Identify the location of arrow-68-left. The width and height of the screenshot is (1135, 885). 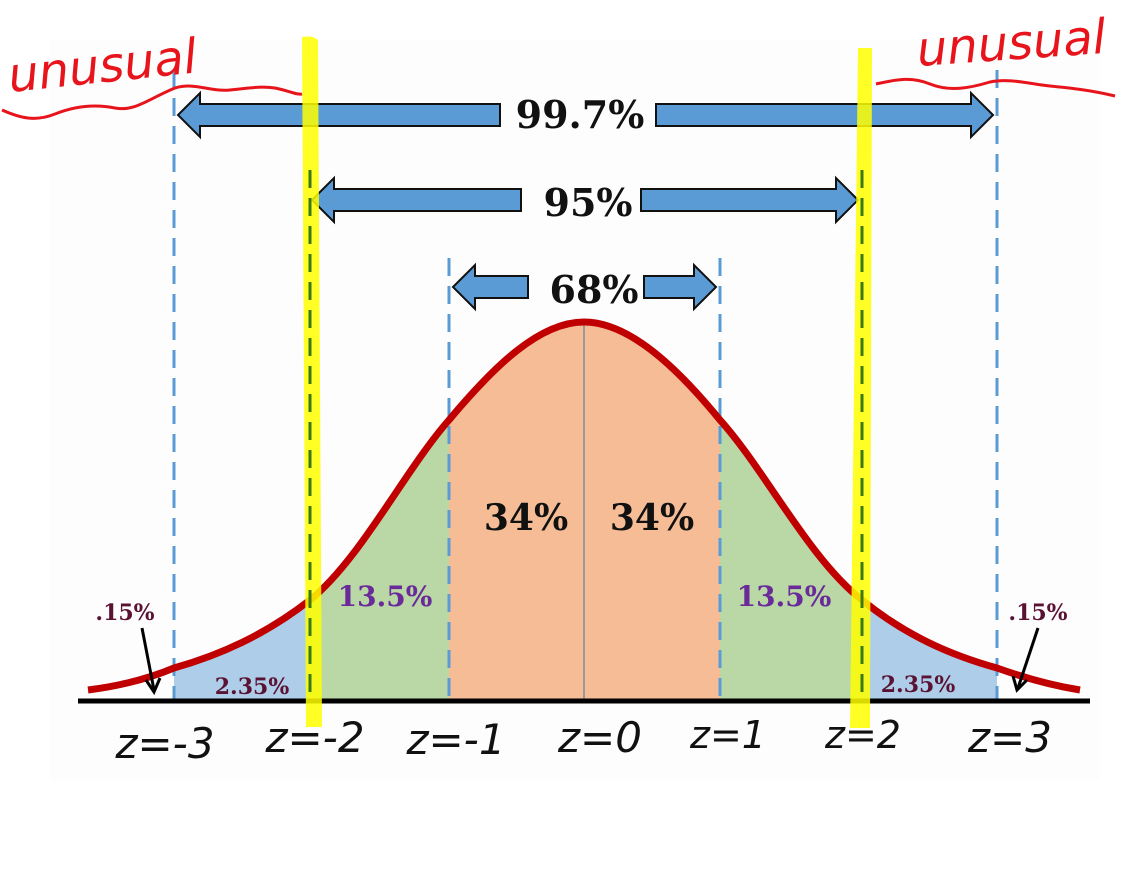
(490, 287).